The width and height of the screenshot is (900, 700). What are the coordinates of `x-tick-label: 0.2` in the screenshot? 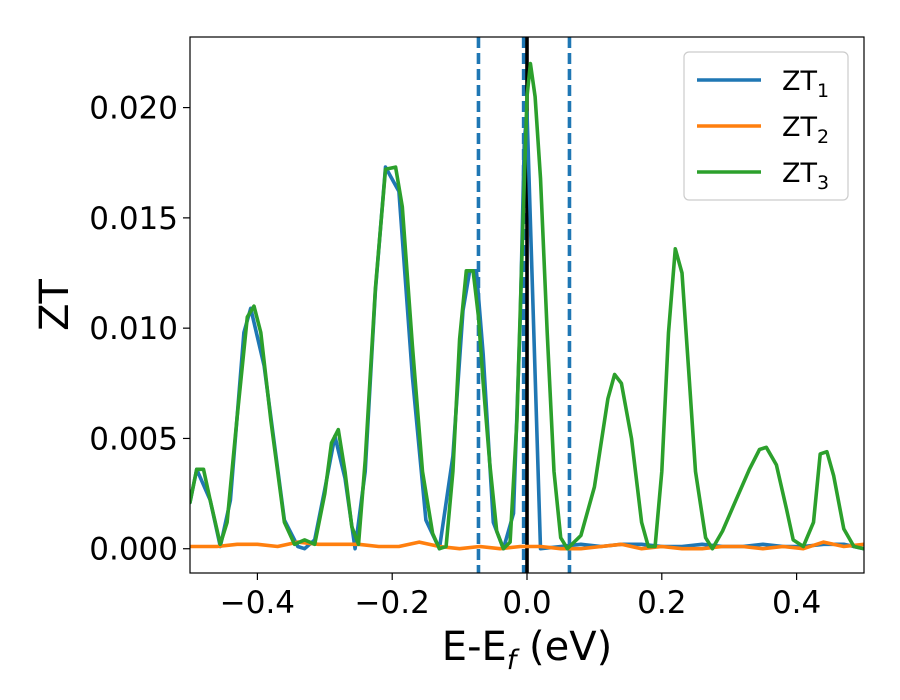 It's located at (661, 603).